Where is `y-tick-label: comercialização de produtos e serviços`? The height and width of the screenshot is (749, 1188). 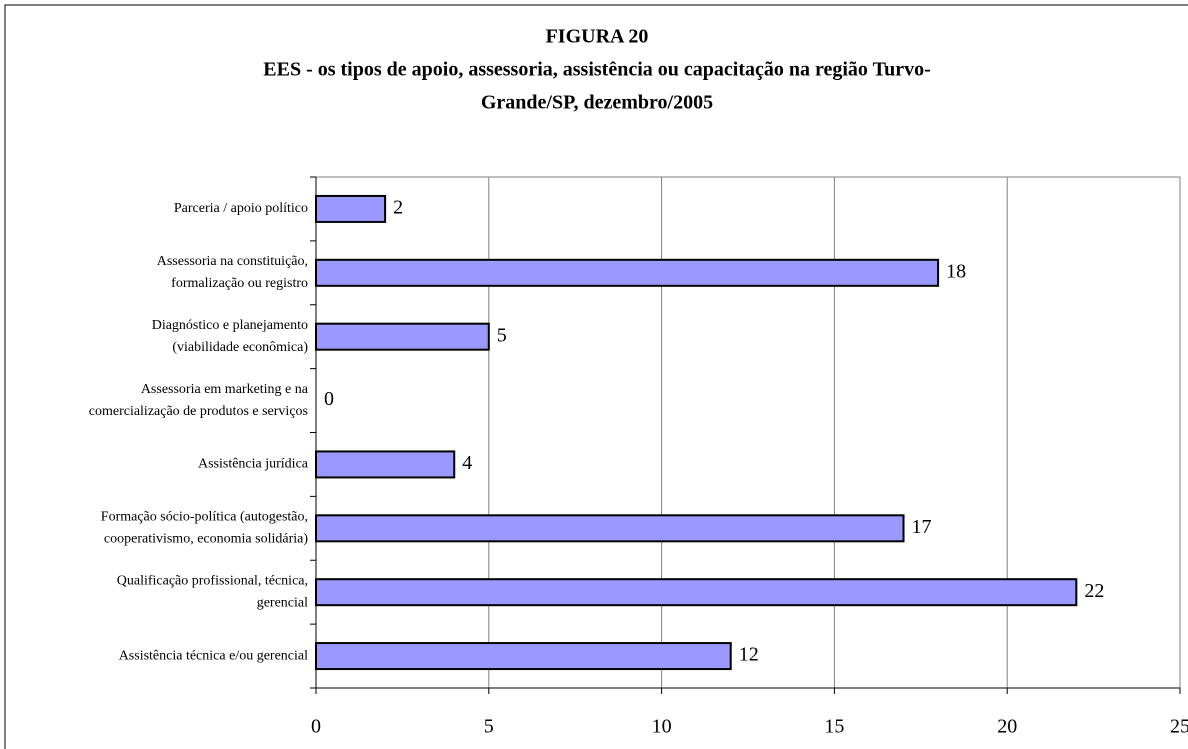
y-tick-label: comercialização de produtos e serviços is located at coordinates (198, 411).